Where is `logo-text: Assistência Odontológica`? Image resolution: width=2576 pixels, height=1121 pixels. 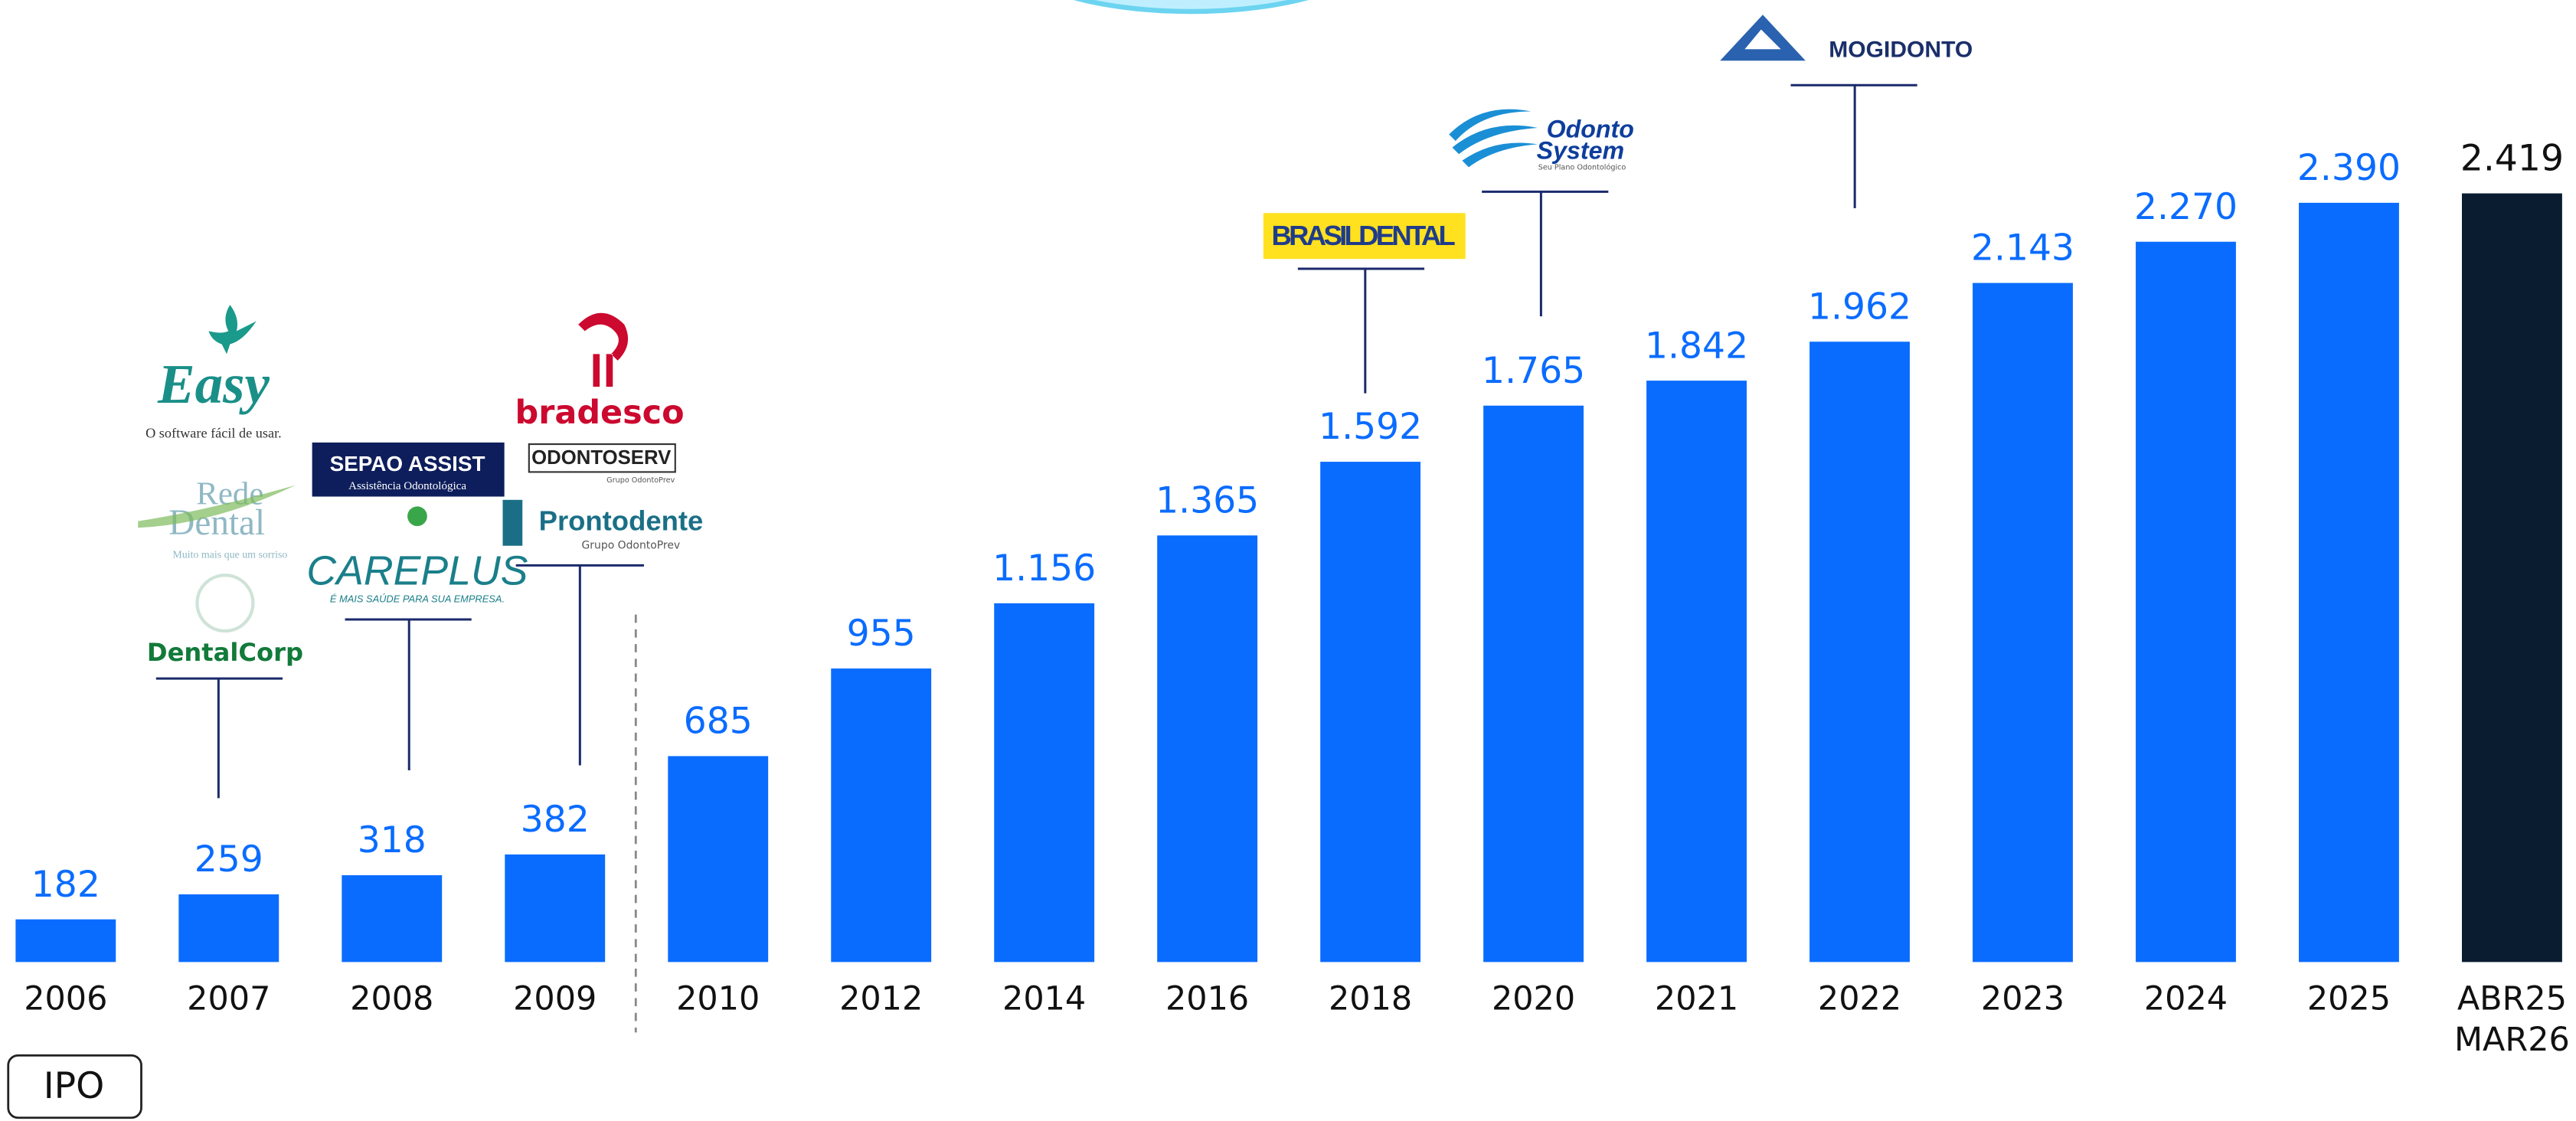 logo-text: Assistência Odontológica is located at coordinates (407, 486).